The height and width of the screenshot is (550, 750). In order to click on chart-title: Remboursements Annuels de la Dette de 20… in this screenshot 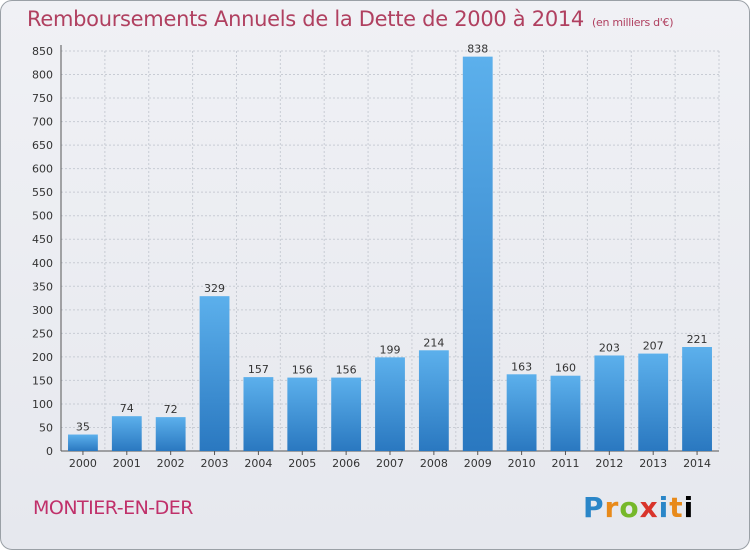, I will do `click(350, 19)`.